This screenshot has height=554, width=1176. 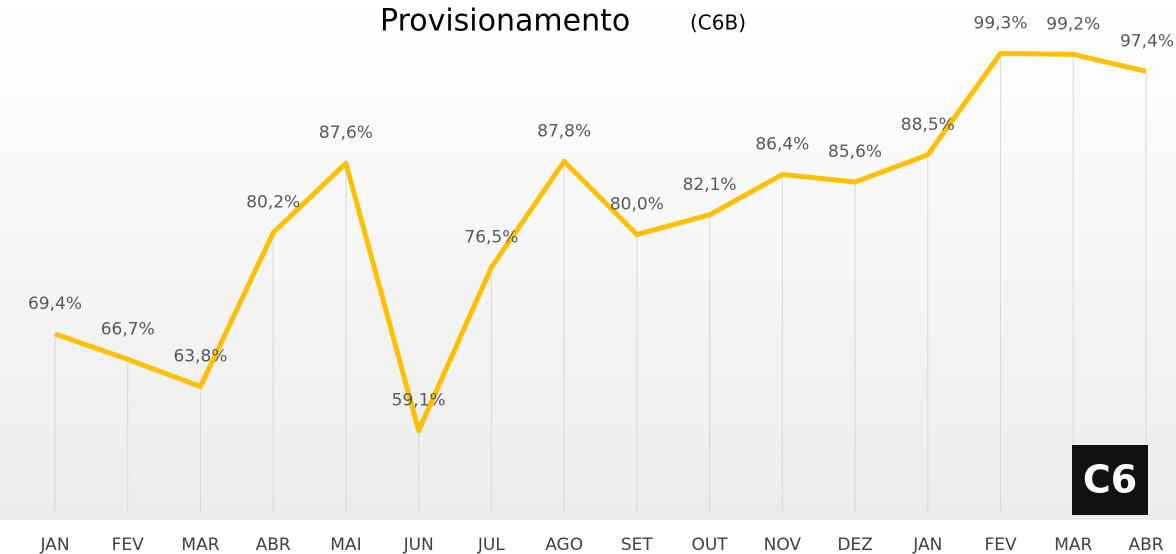 What do you see at coordinates (273, 203) in the screenshot?
I see `data-label: 80,2%` at bounding box center [273, 203].